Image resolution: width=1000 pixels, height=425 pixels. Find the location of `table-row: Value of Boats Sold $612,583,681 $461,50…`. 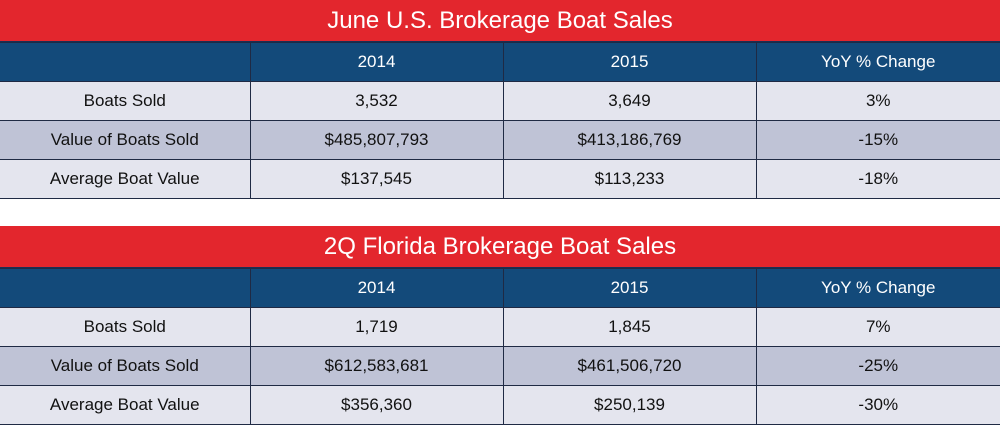

table-row: Value of Boats Sold $612,583,681 $461,50… is located at coordinates (500, 366).